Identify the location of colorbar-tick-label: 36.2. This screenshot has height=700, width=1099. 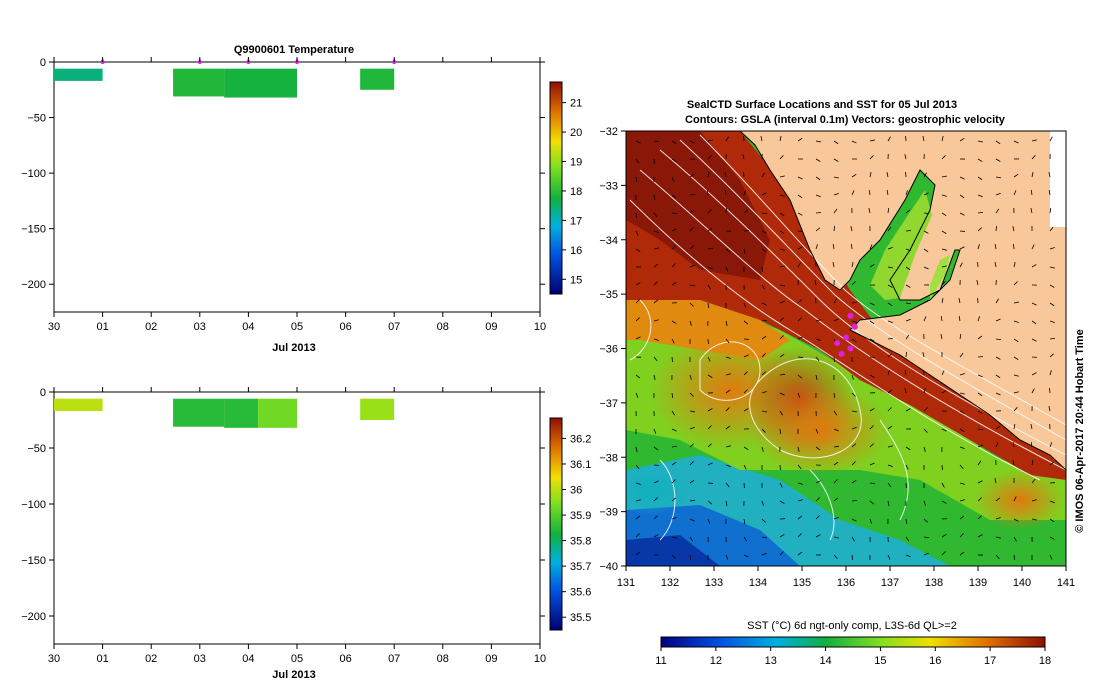
(580, 439).